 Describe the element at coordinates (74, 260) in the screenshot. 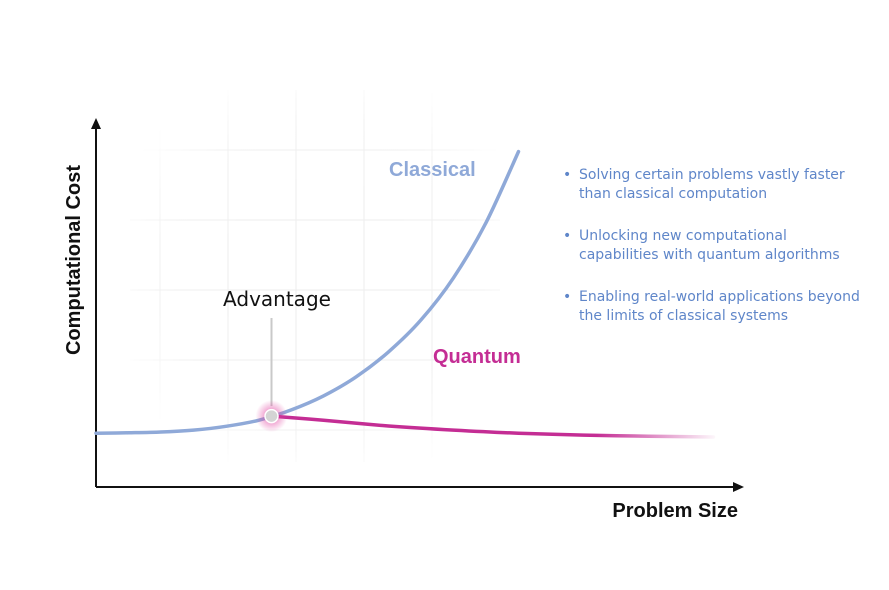

I see `y-axis-title: Computational Cost` at that location.